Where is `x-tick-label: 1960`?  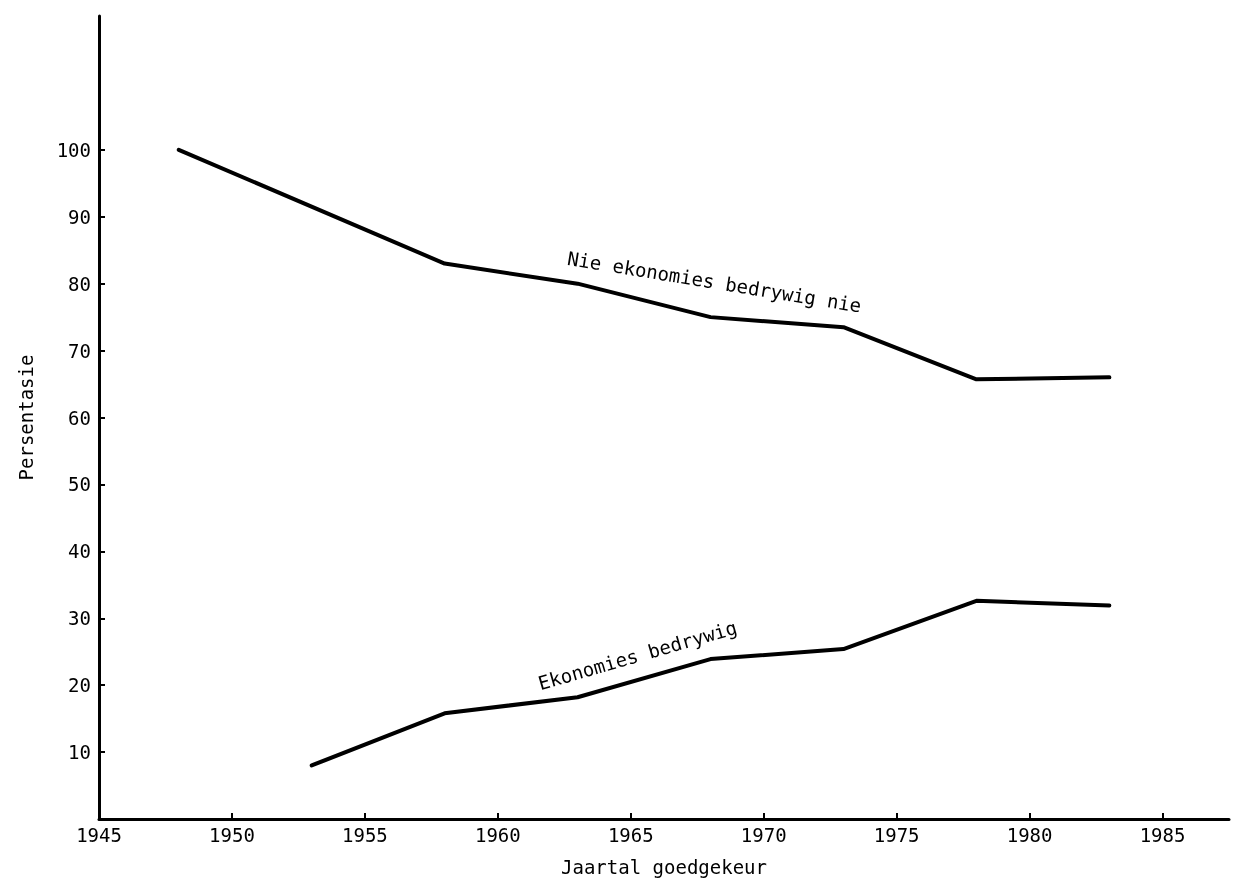 x-tick-label: 1960 is located at coordinates (497, 834).